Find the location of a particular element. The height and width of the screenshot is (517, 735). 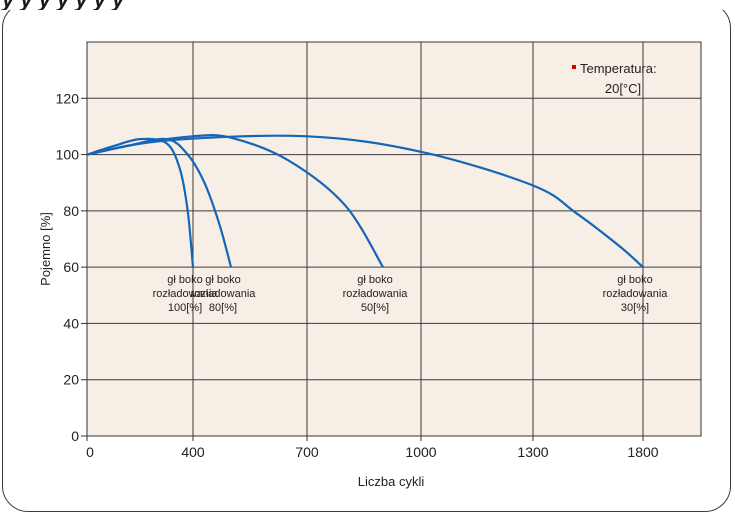

y-tick-label: 20 is located at coordinates (71, 380).